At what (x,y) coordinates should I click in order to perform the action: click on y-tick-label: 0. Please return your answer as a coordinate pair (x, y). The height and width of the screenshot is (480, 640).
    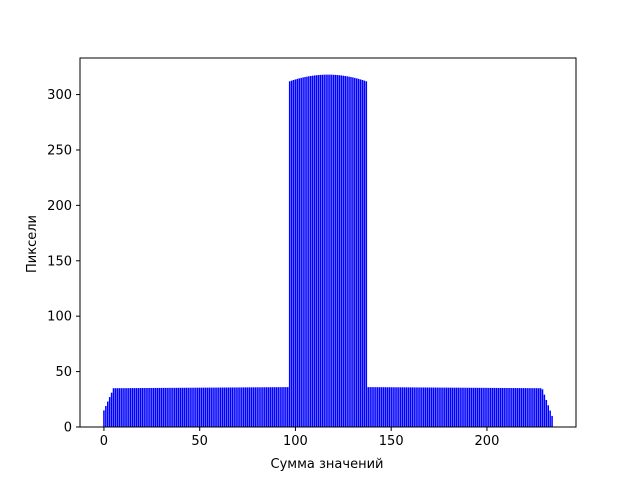
    Looking at the image, I should click on (68, 428).